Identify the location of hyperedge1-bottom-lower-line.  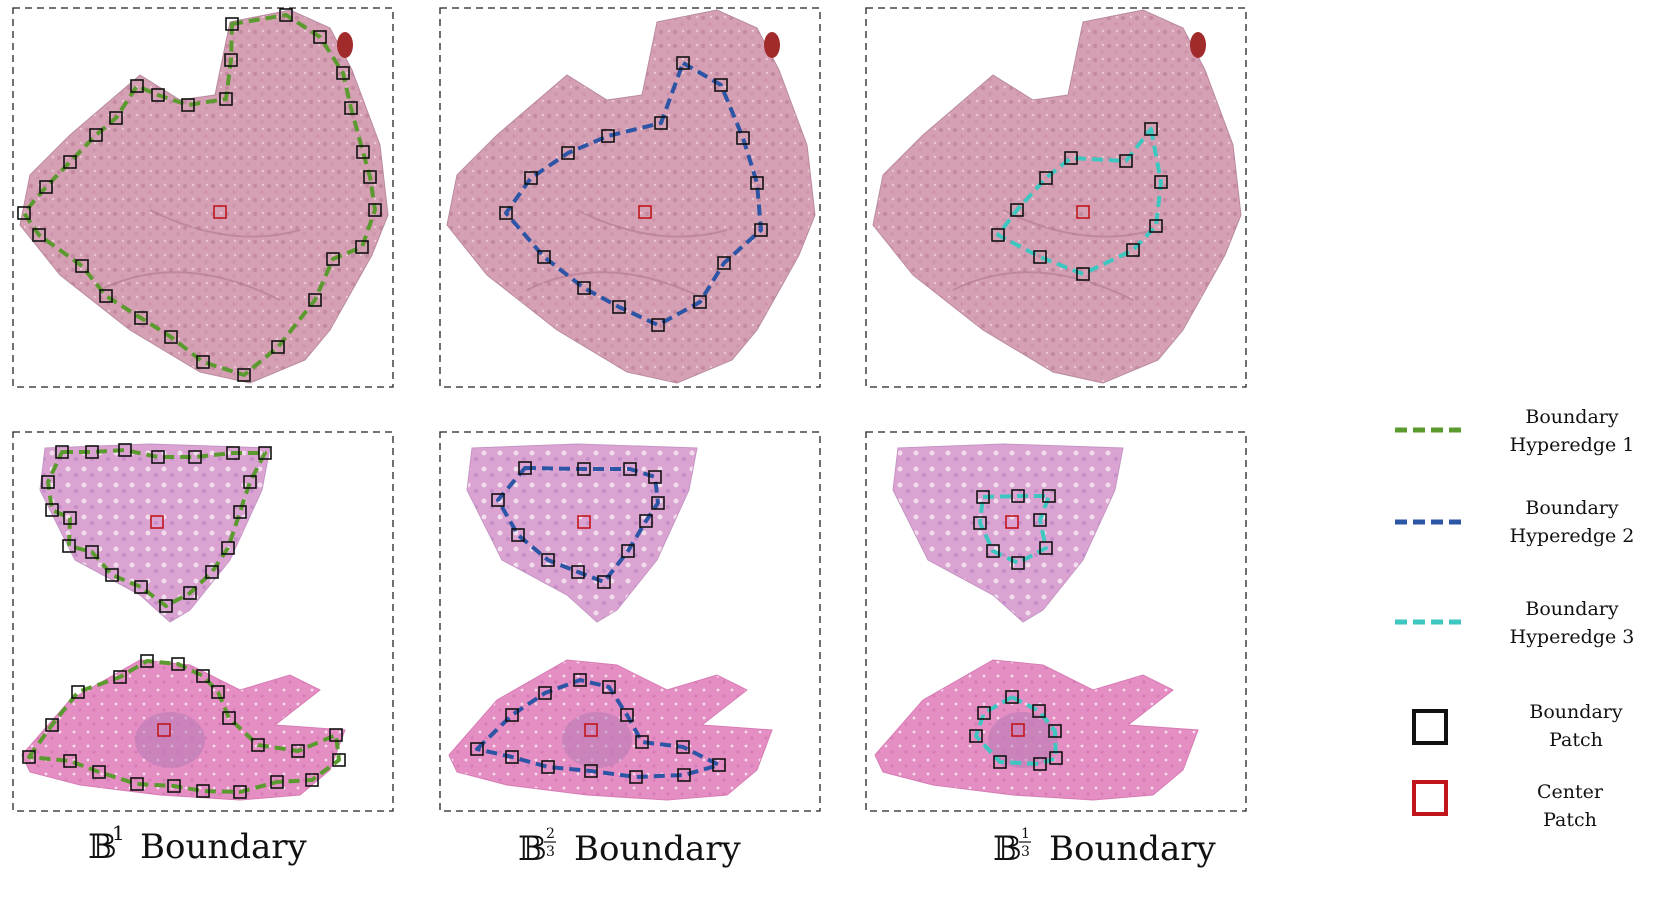
(184, 726).